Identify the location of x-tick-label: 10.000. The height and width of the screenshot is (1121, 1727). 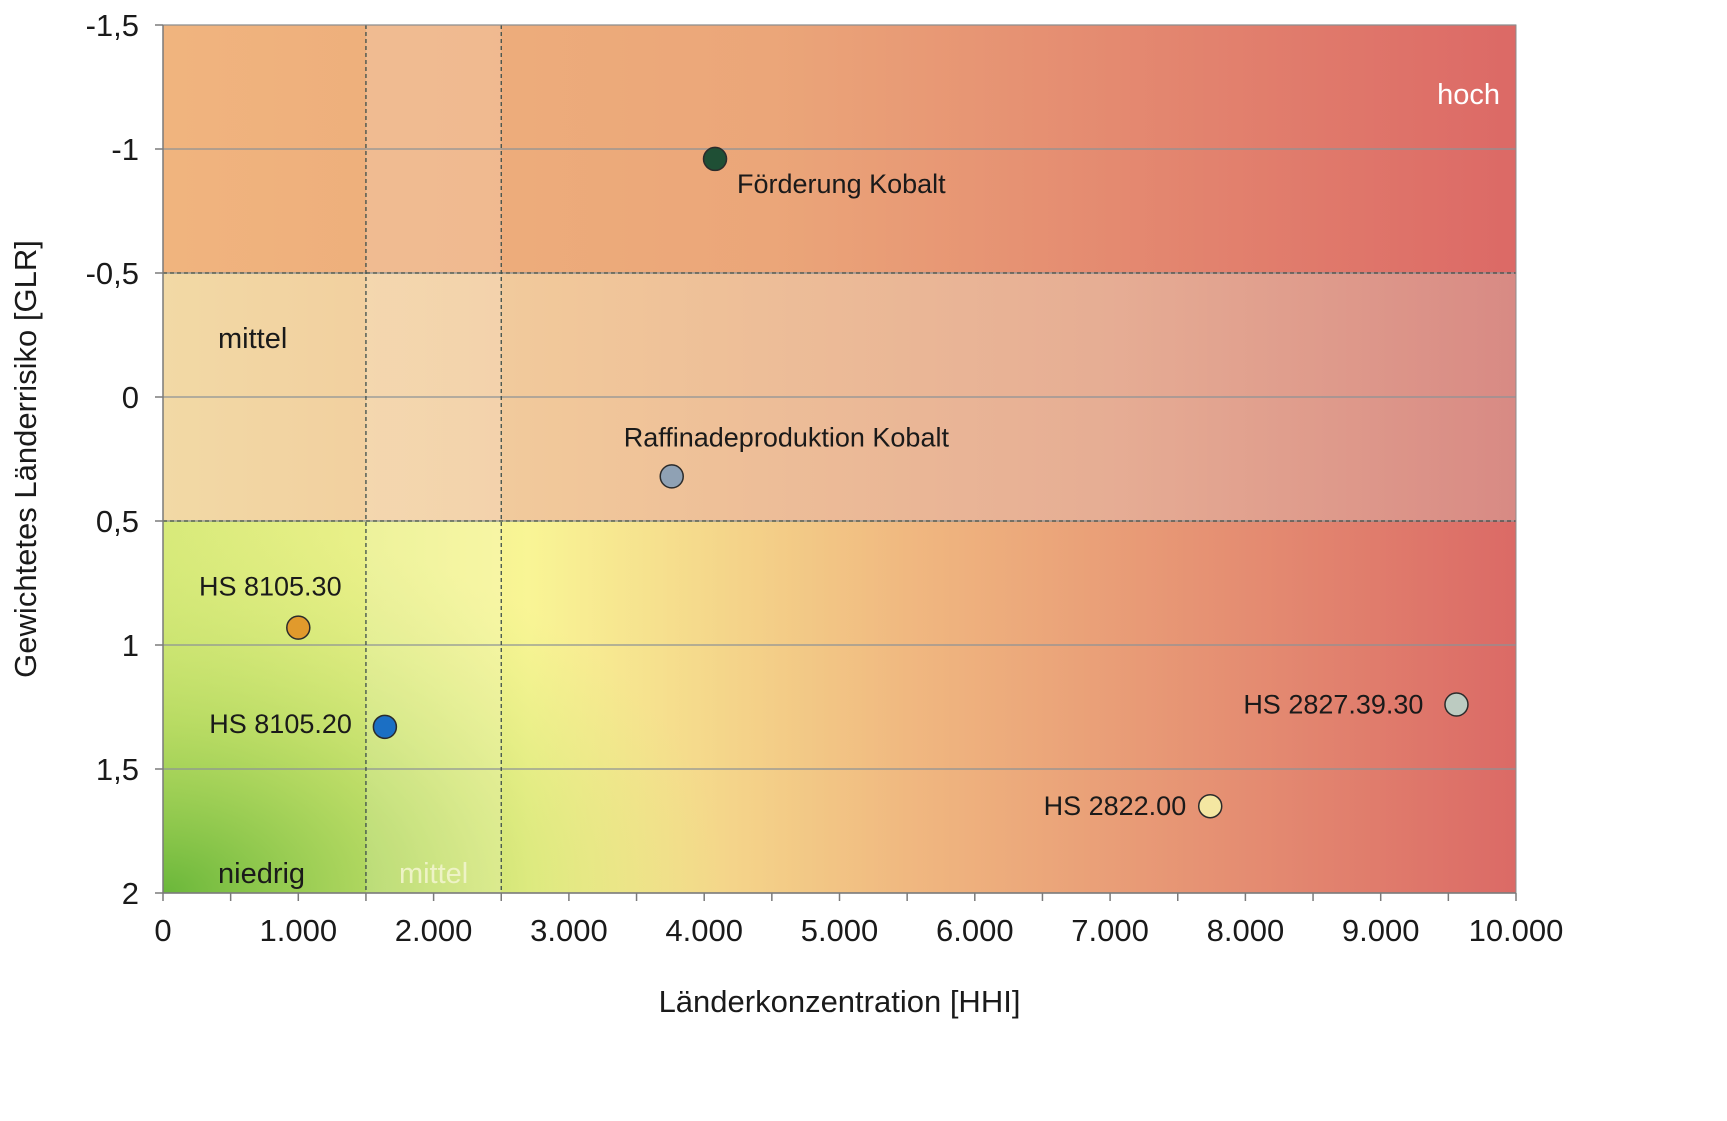
(1516, 930).